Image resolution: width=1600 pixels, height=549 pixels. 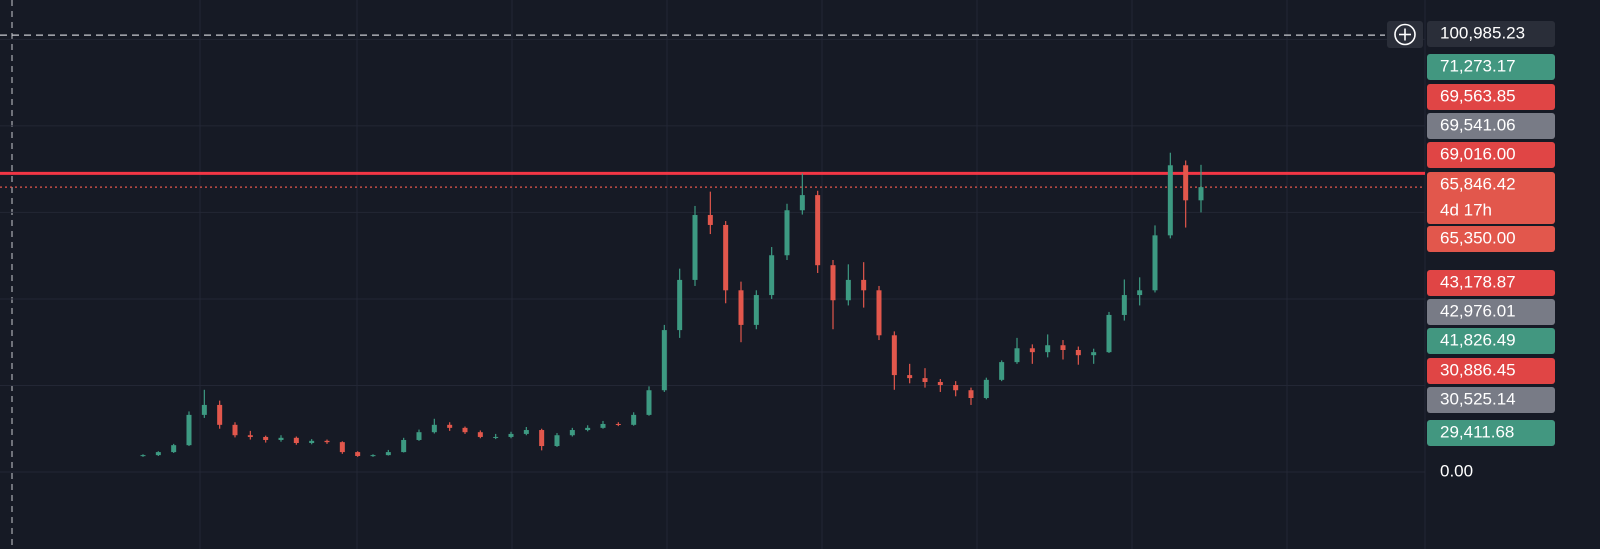 I want to click on price-label: 100,985.23, so click(x=1482, y=32).